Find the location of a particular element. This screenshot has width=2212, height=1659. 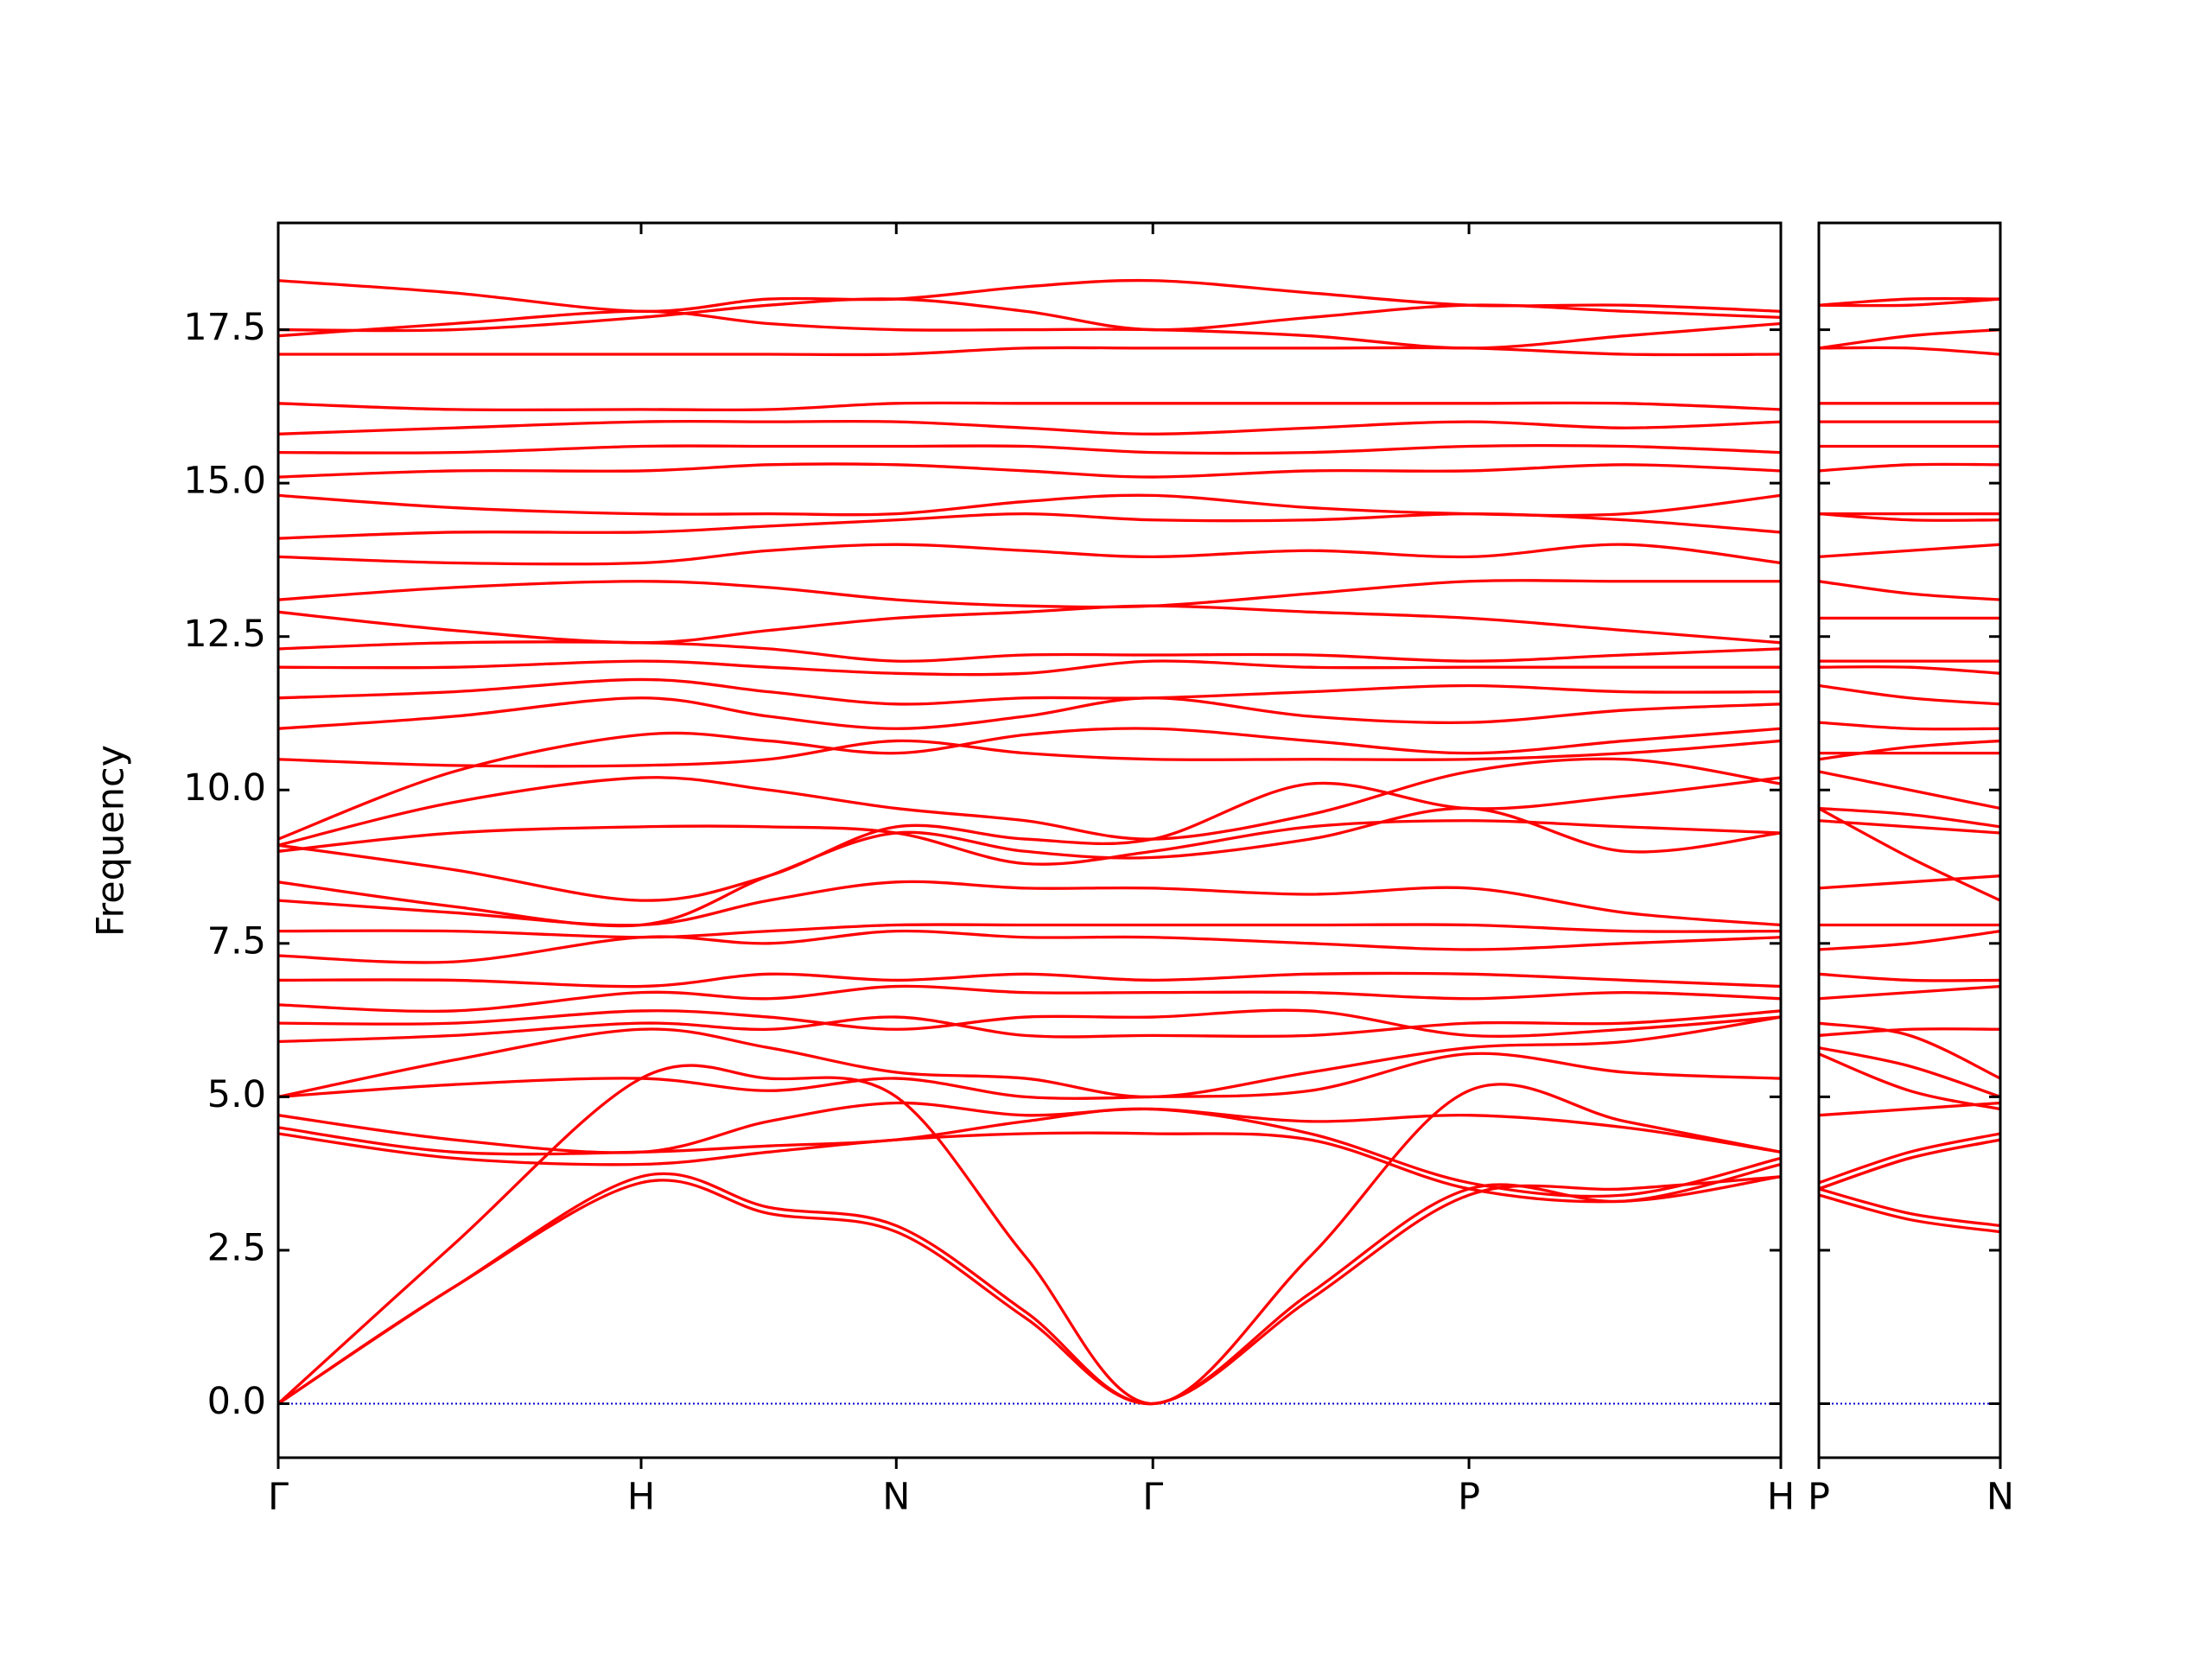

y-tick-label: 10.0 is located at coordinates (224, 788).